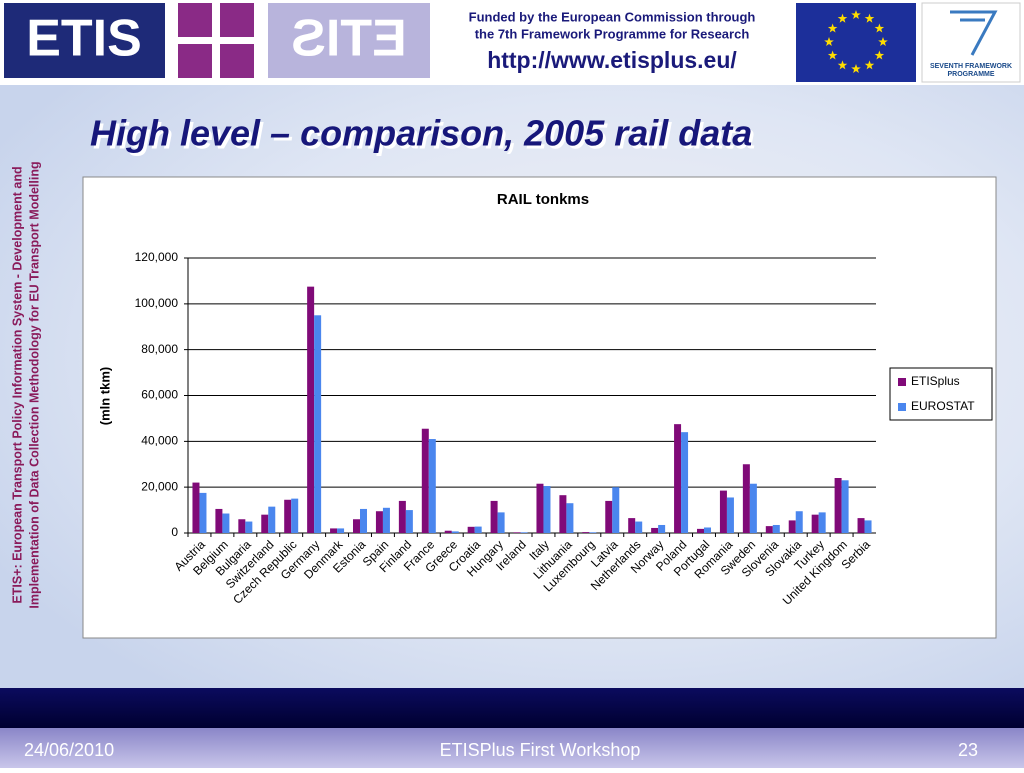 Image resolution: width=1024 pixels, height=773 pixels. Describe the element at coordinates (612, 33) in the screenshot. I see `funding-text: the 7th Framework Programme for Research` at that location.